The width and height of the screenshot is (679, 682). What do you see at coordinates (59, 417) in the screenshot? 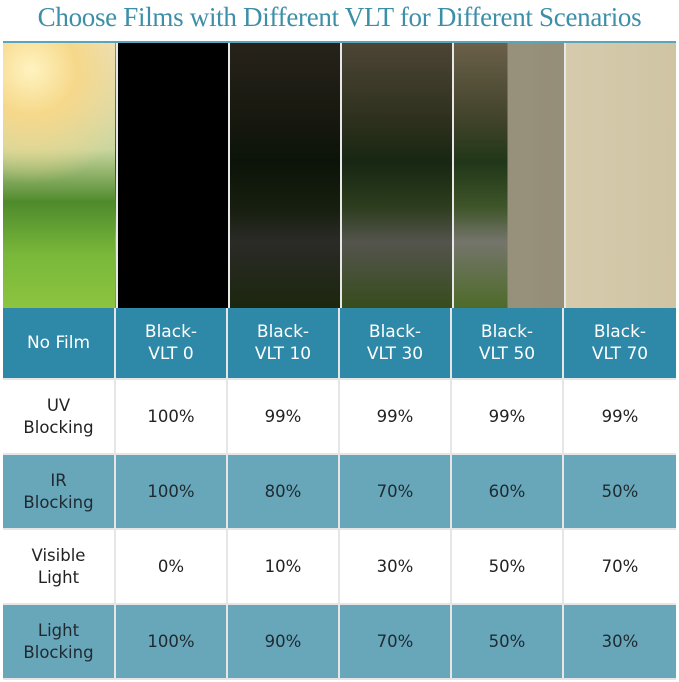
I see `row-label: UV Blocking` at bounding box center [59, 417].